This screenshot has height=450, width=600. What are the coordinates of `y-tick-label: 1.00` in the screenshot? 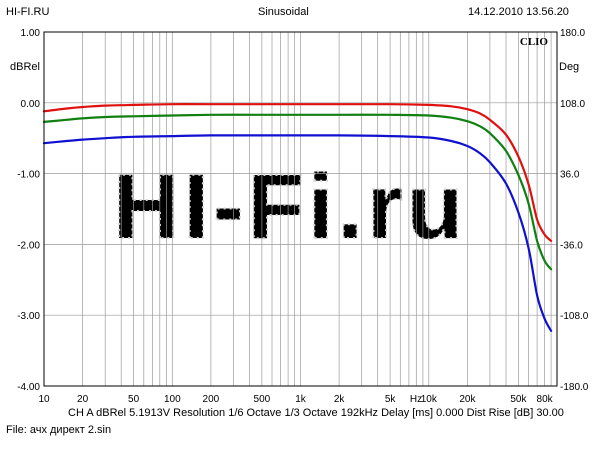 It's located at (31, 33).